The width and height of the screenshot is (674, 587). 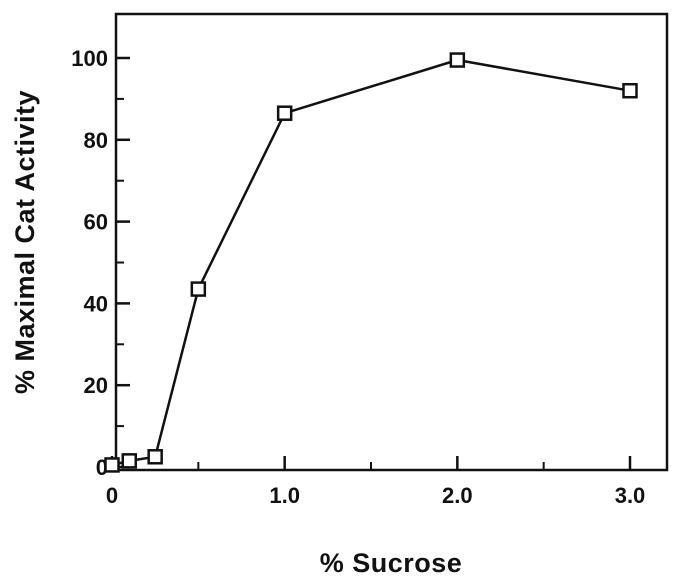 I want to click on y-tick-label: 40, so click(x=96, y=303).